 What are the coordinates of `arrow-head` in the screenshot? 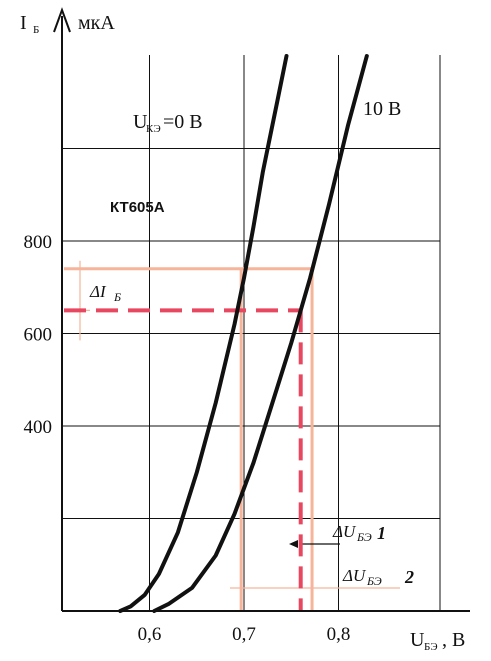 It's located at (293, 544).